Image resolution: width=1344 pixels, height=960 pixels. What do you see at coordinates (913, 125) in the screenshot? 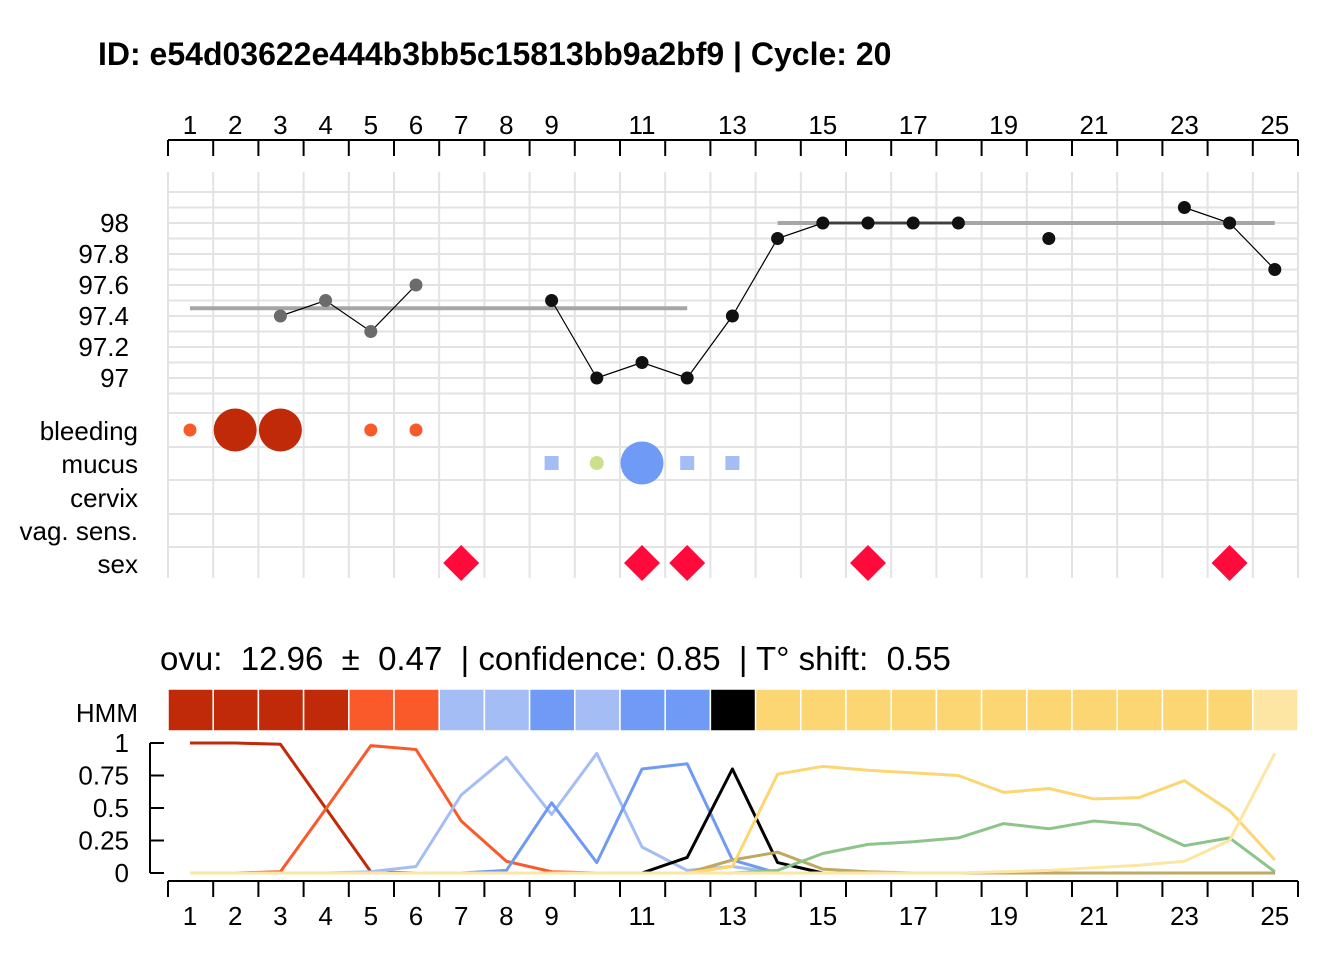
I see `top-tick-label: 17` at bounding box center [913, 125].